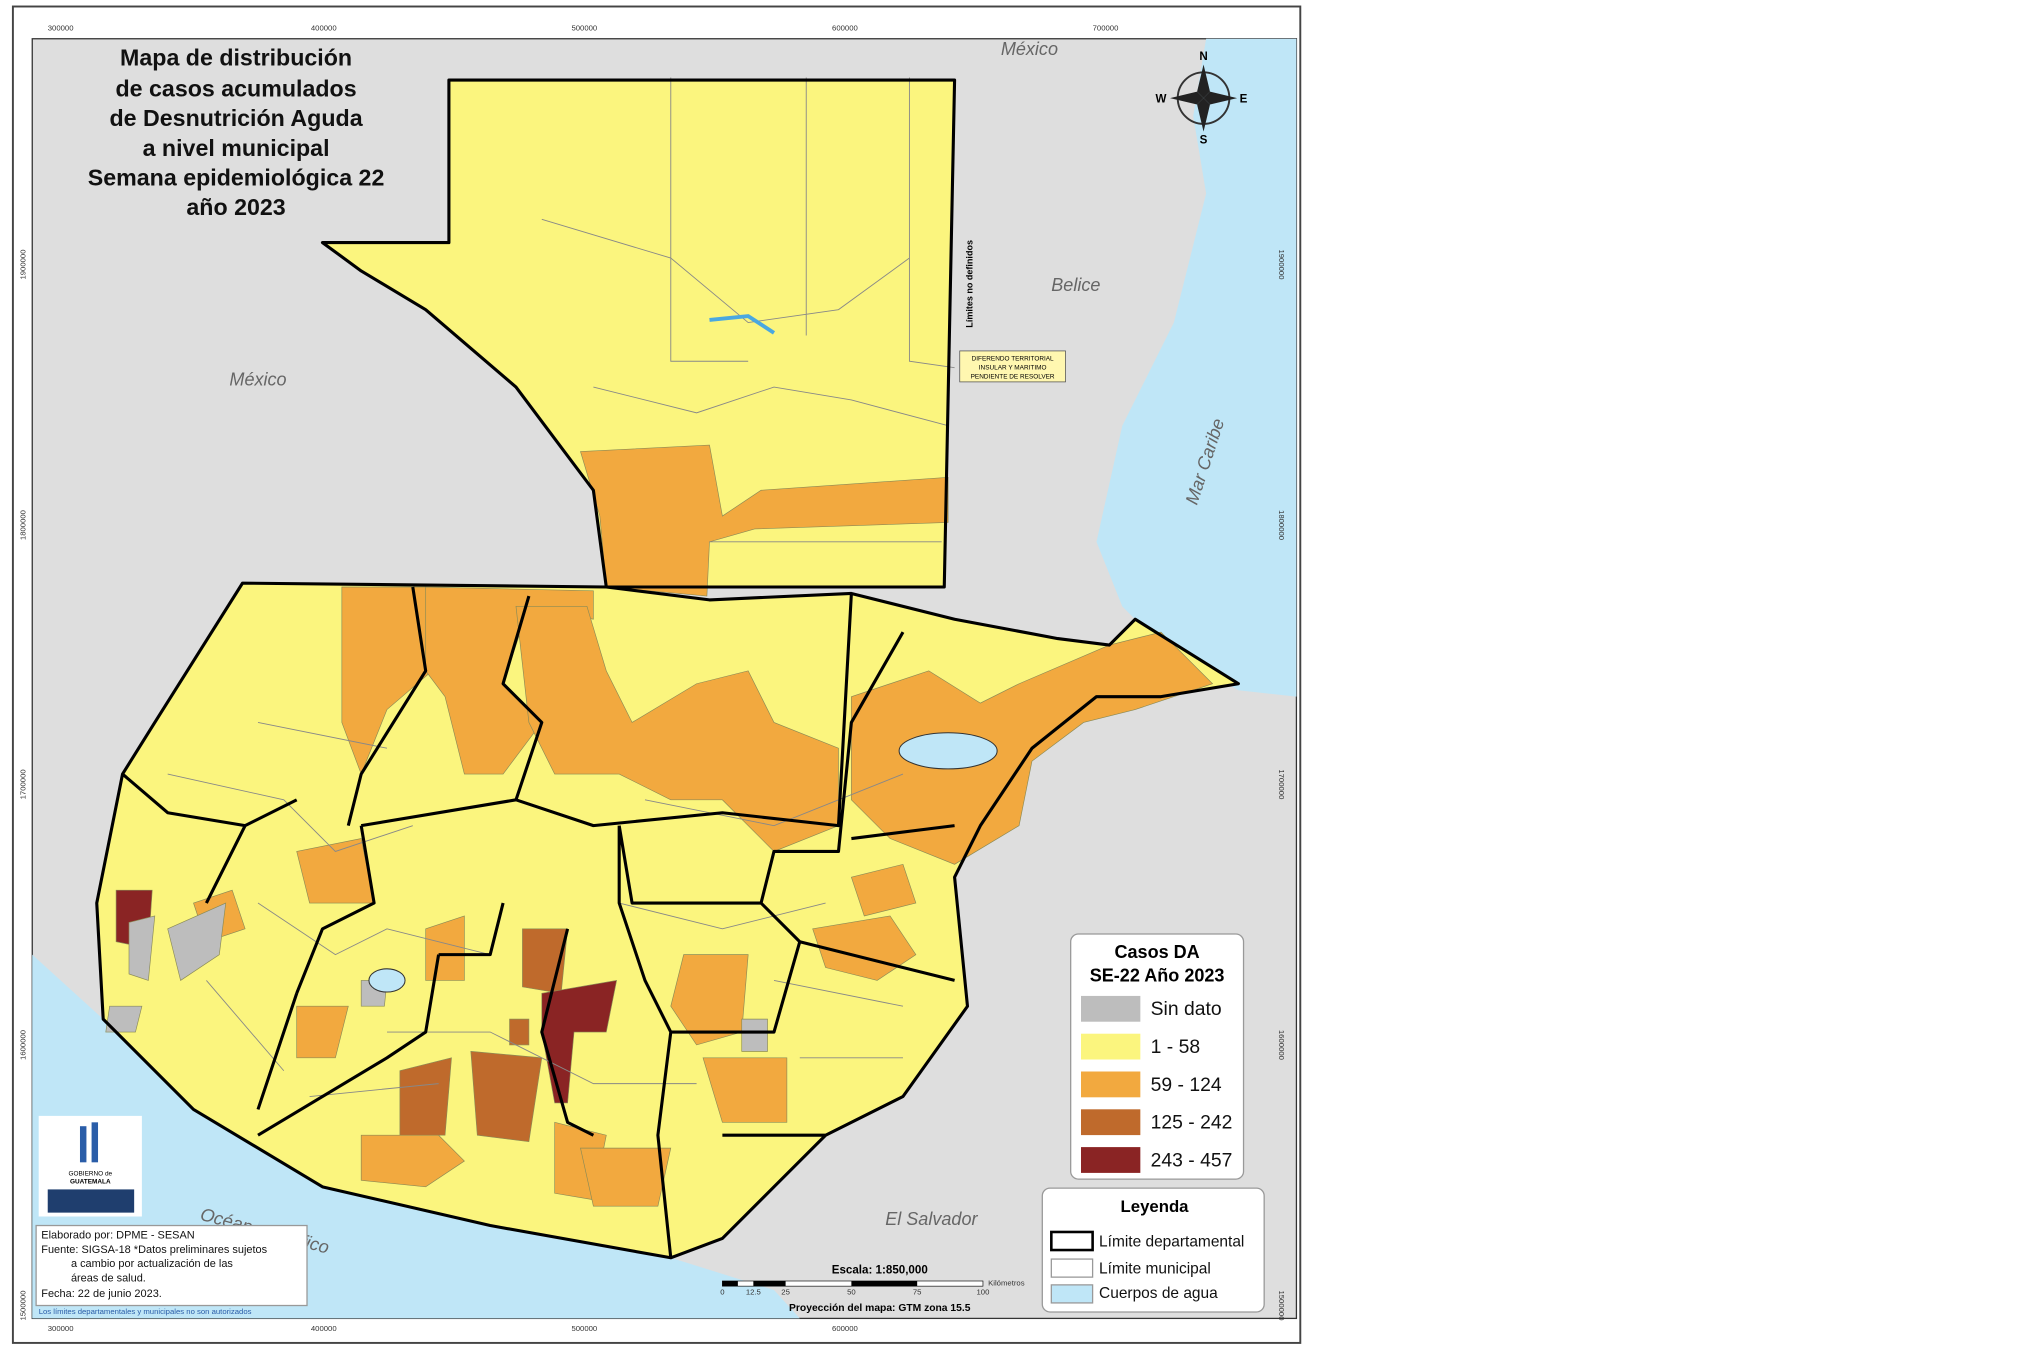 Image resolution: width=2033 pixels, height=1352 pixels. What do you see at coordinates (1013, 358) in the screenshot?
I see `dispute-text: DIFERENDO TERRITORIAL` at bounding box center [1013, 358].